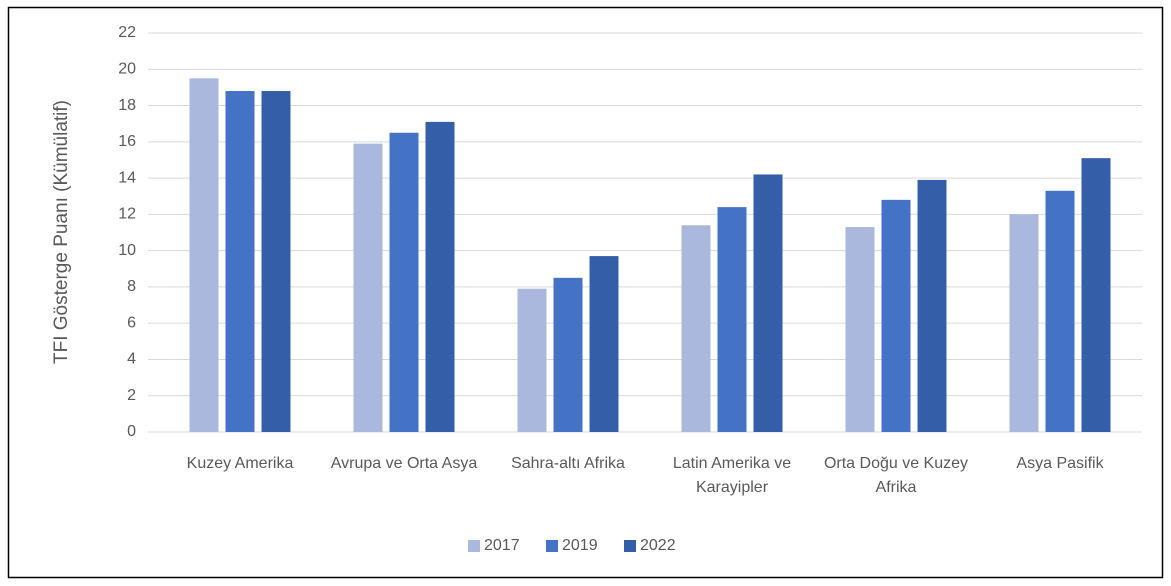  I want to click on x-tick-label: Asya Pasifik, so click(1060, 463).